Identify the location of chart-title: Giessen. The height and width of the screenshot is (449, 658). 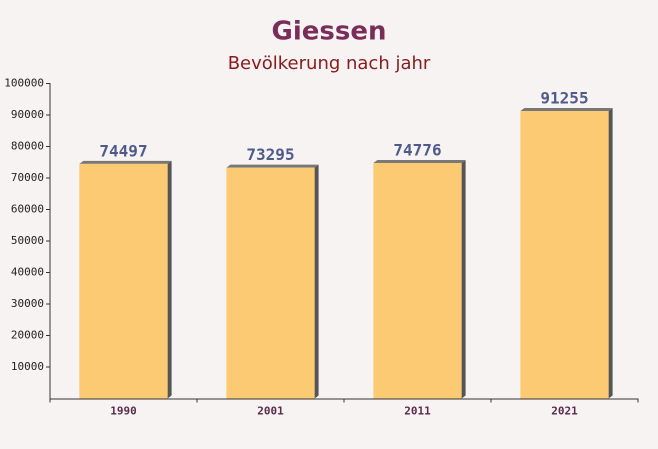
(329, 32).